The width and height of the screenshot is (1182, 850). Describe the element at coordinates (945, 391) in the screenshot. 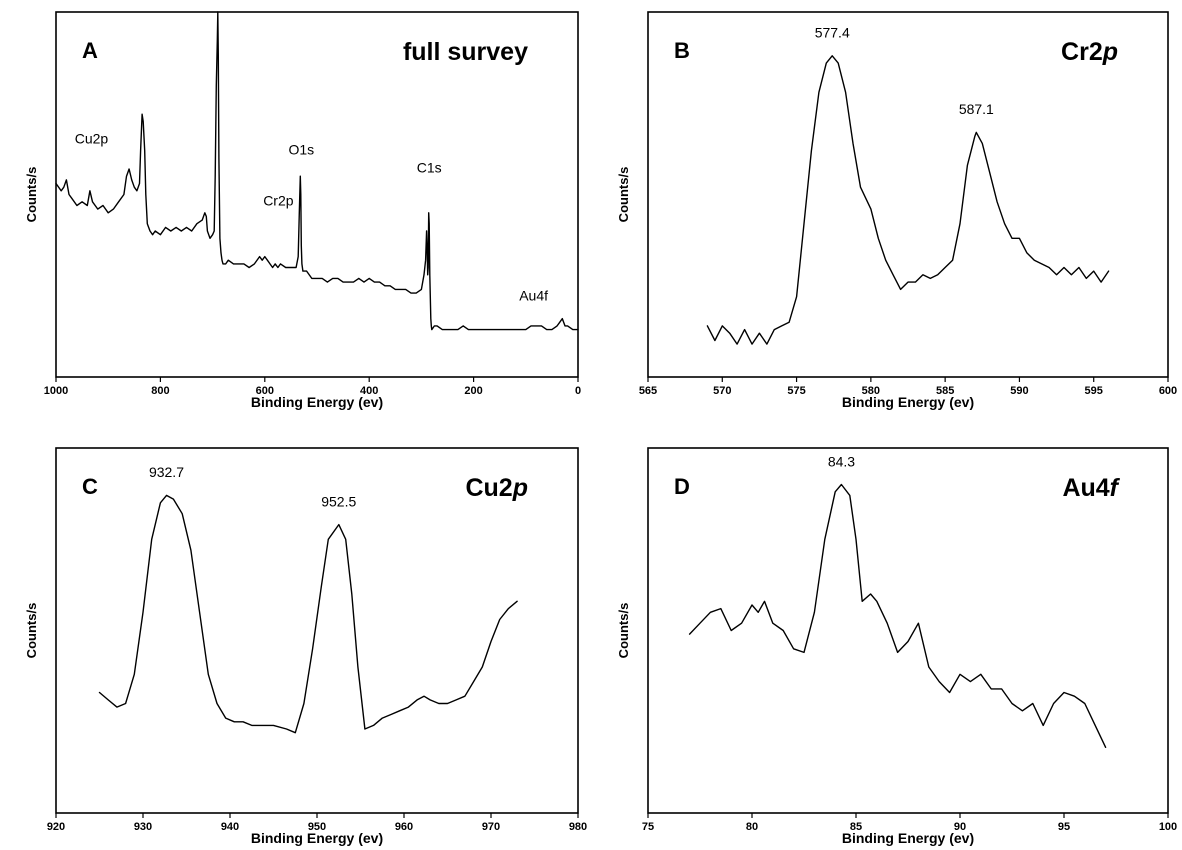

I see `x-tick-label: 585` at that location.